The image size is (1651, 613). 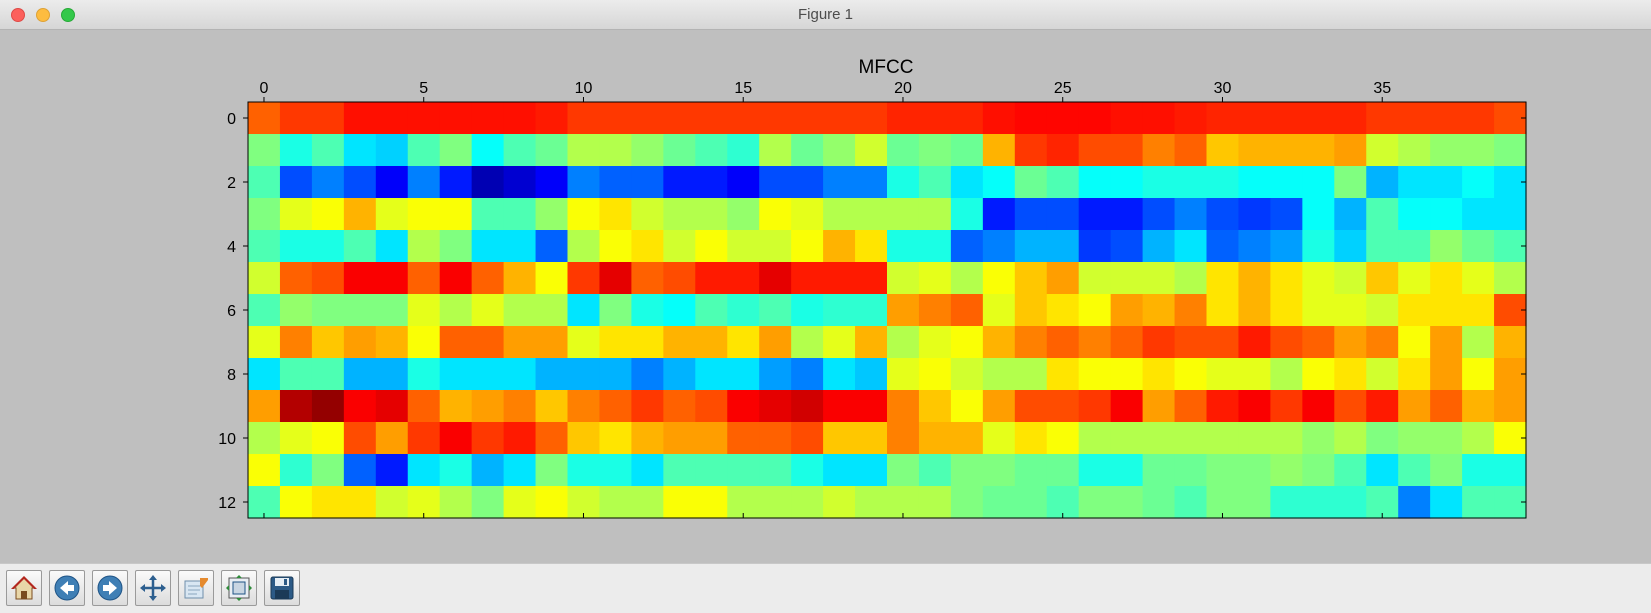 I want to click on home-button, so click(x=24, y=588).